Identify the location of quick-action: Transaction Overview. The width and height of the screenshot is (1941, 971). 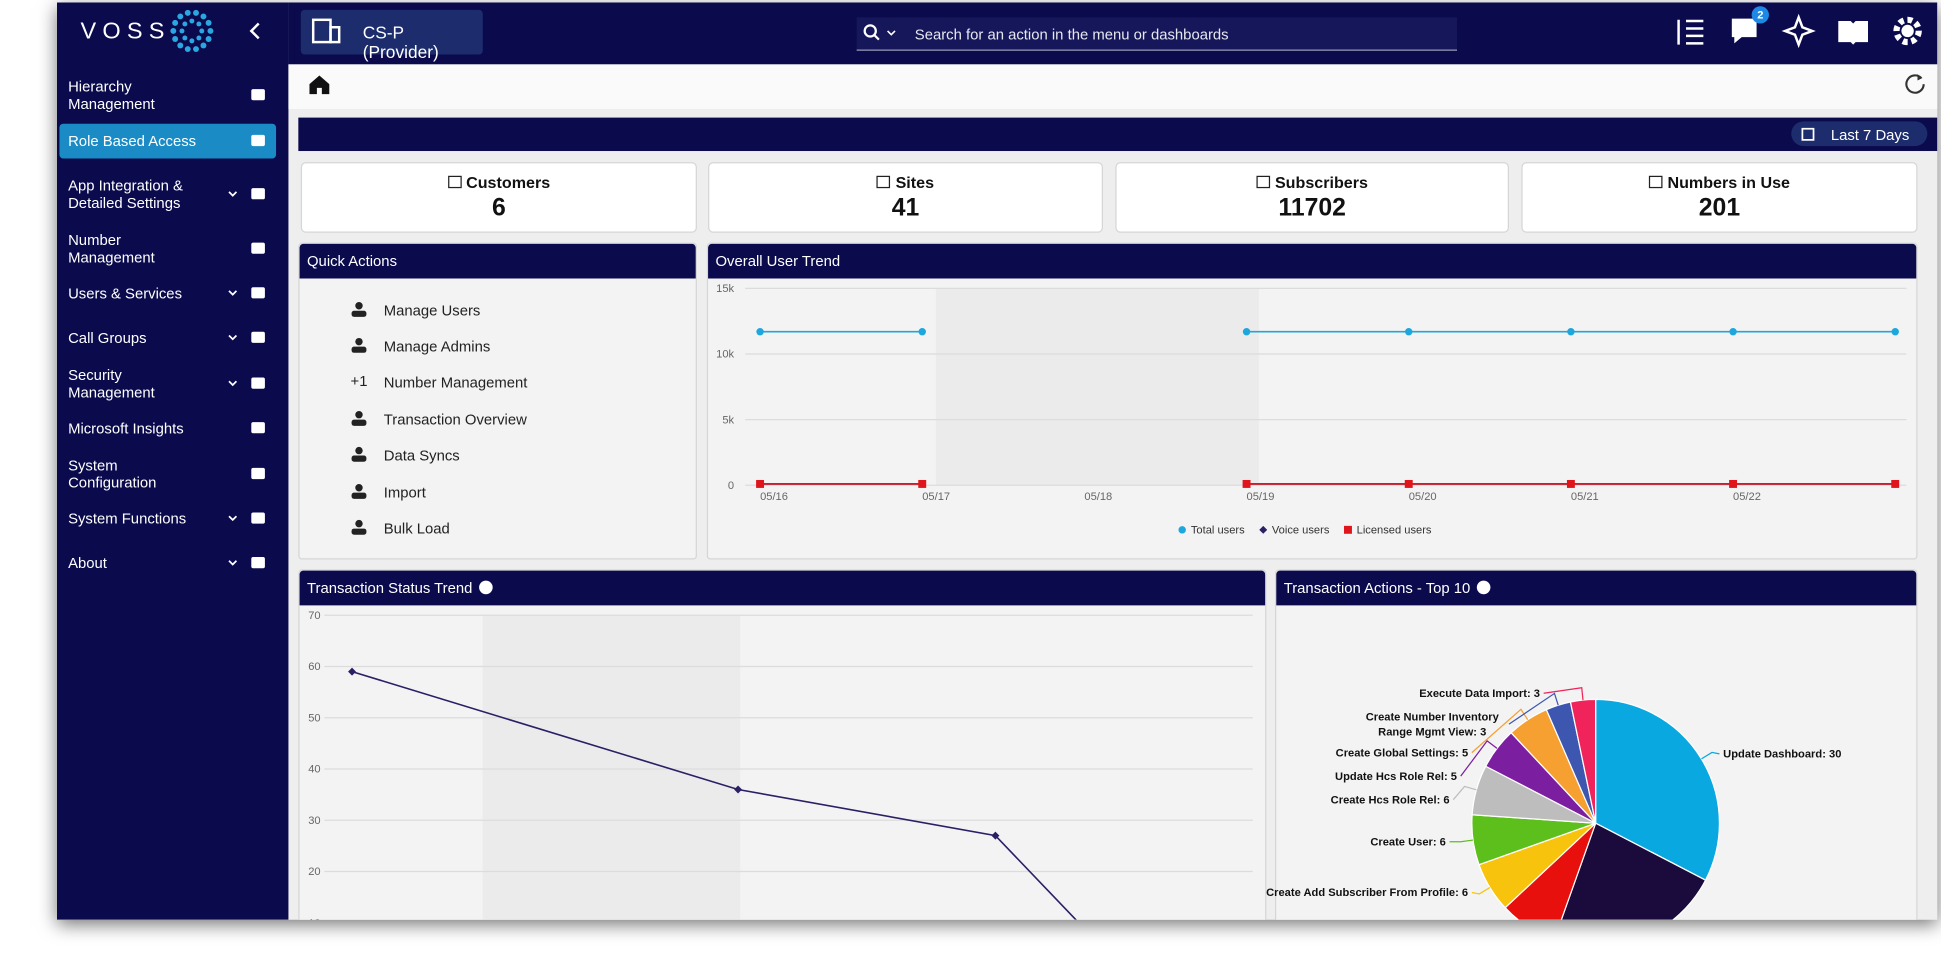
(455, 419).